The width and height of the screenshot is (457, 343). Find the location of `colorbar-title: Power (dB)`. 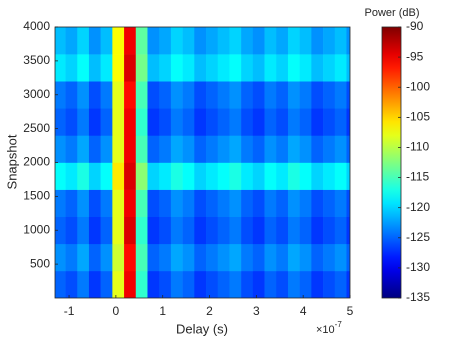

colorbar-title: Power (dB) is located at coordinates (391, 13).